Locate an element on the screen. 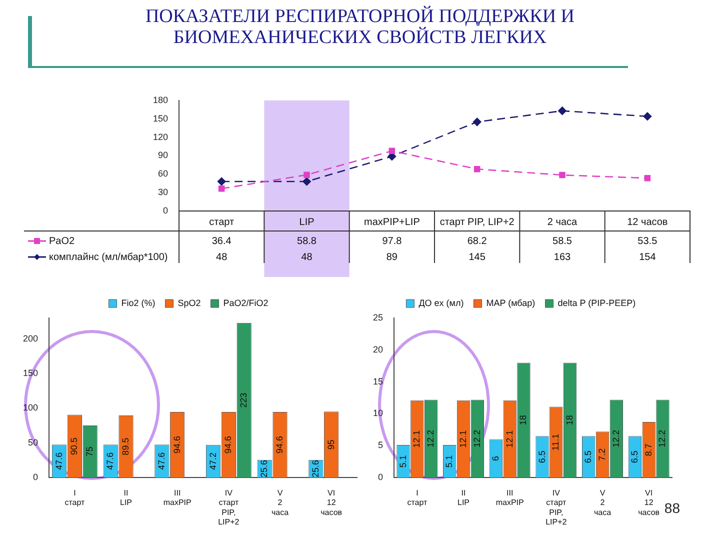  y-tick-label: 10 is located at coordinates (378, 413).